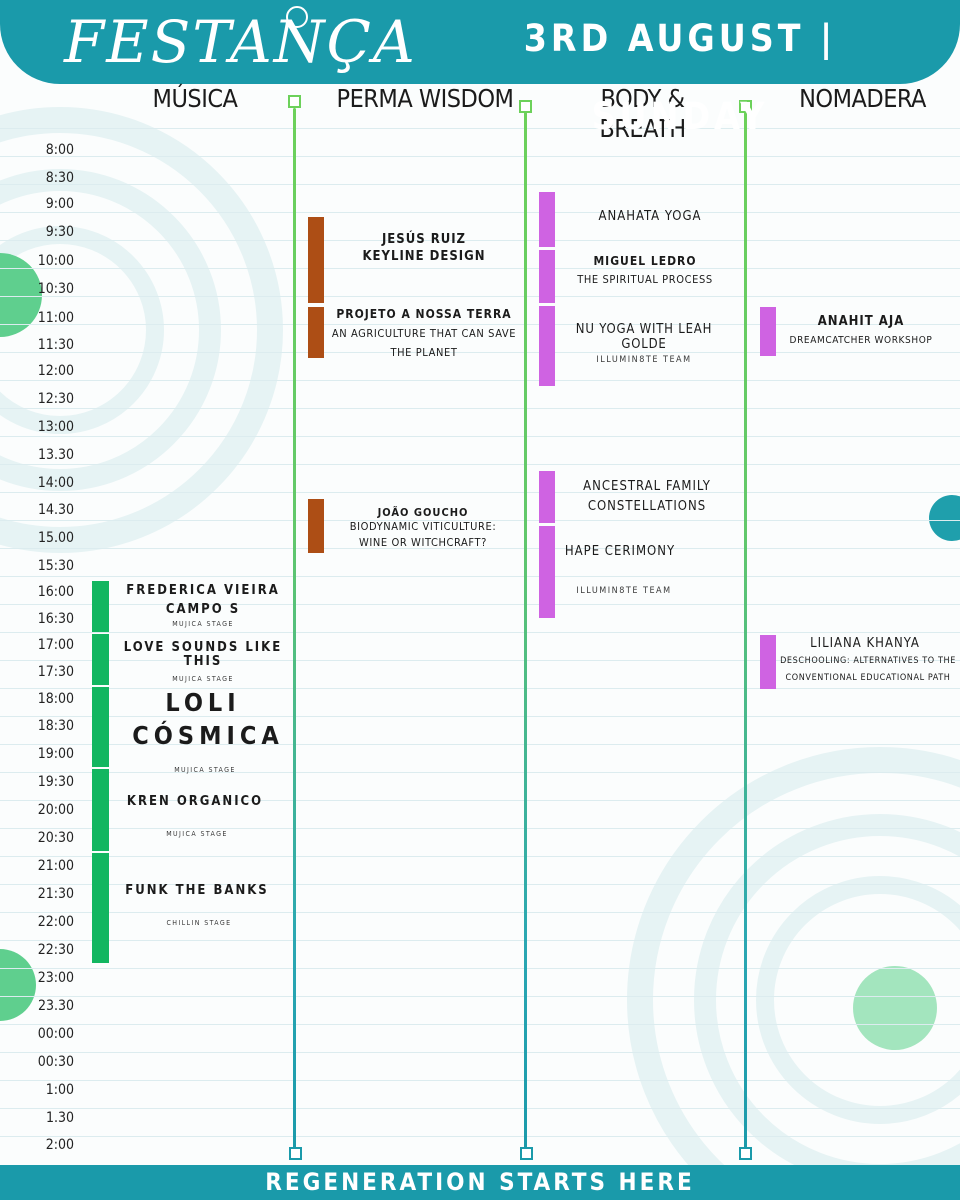 This screenshot has width=960, height=1200. What do you see at coordinates (59, 150) in the screenshot?
I see `time-label: 8:00` at bounding box center [59, 150].